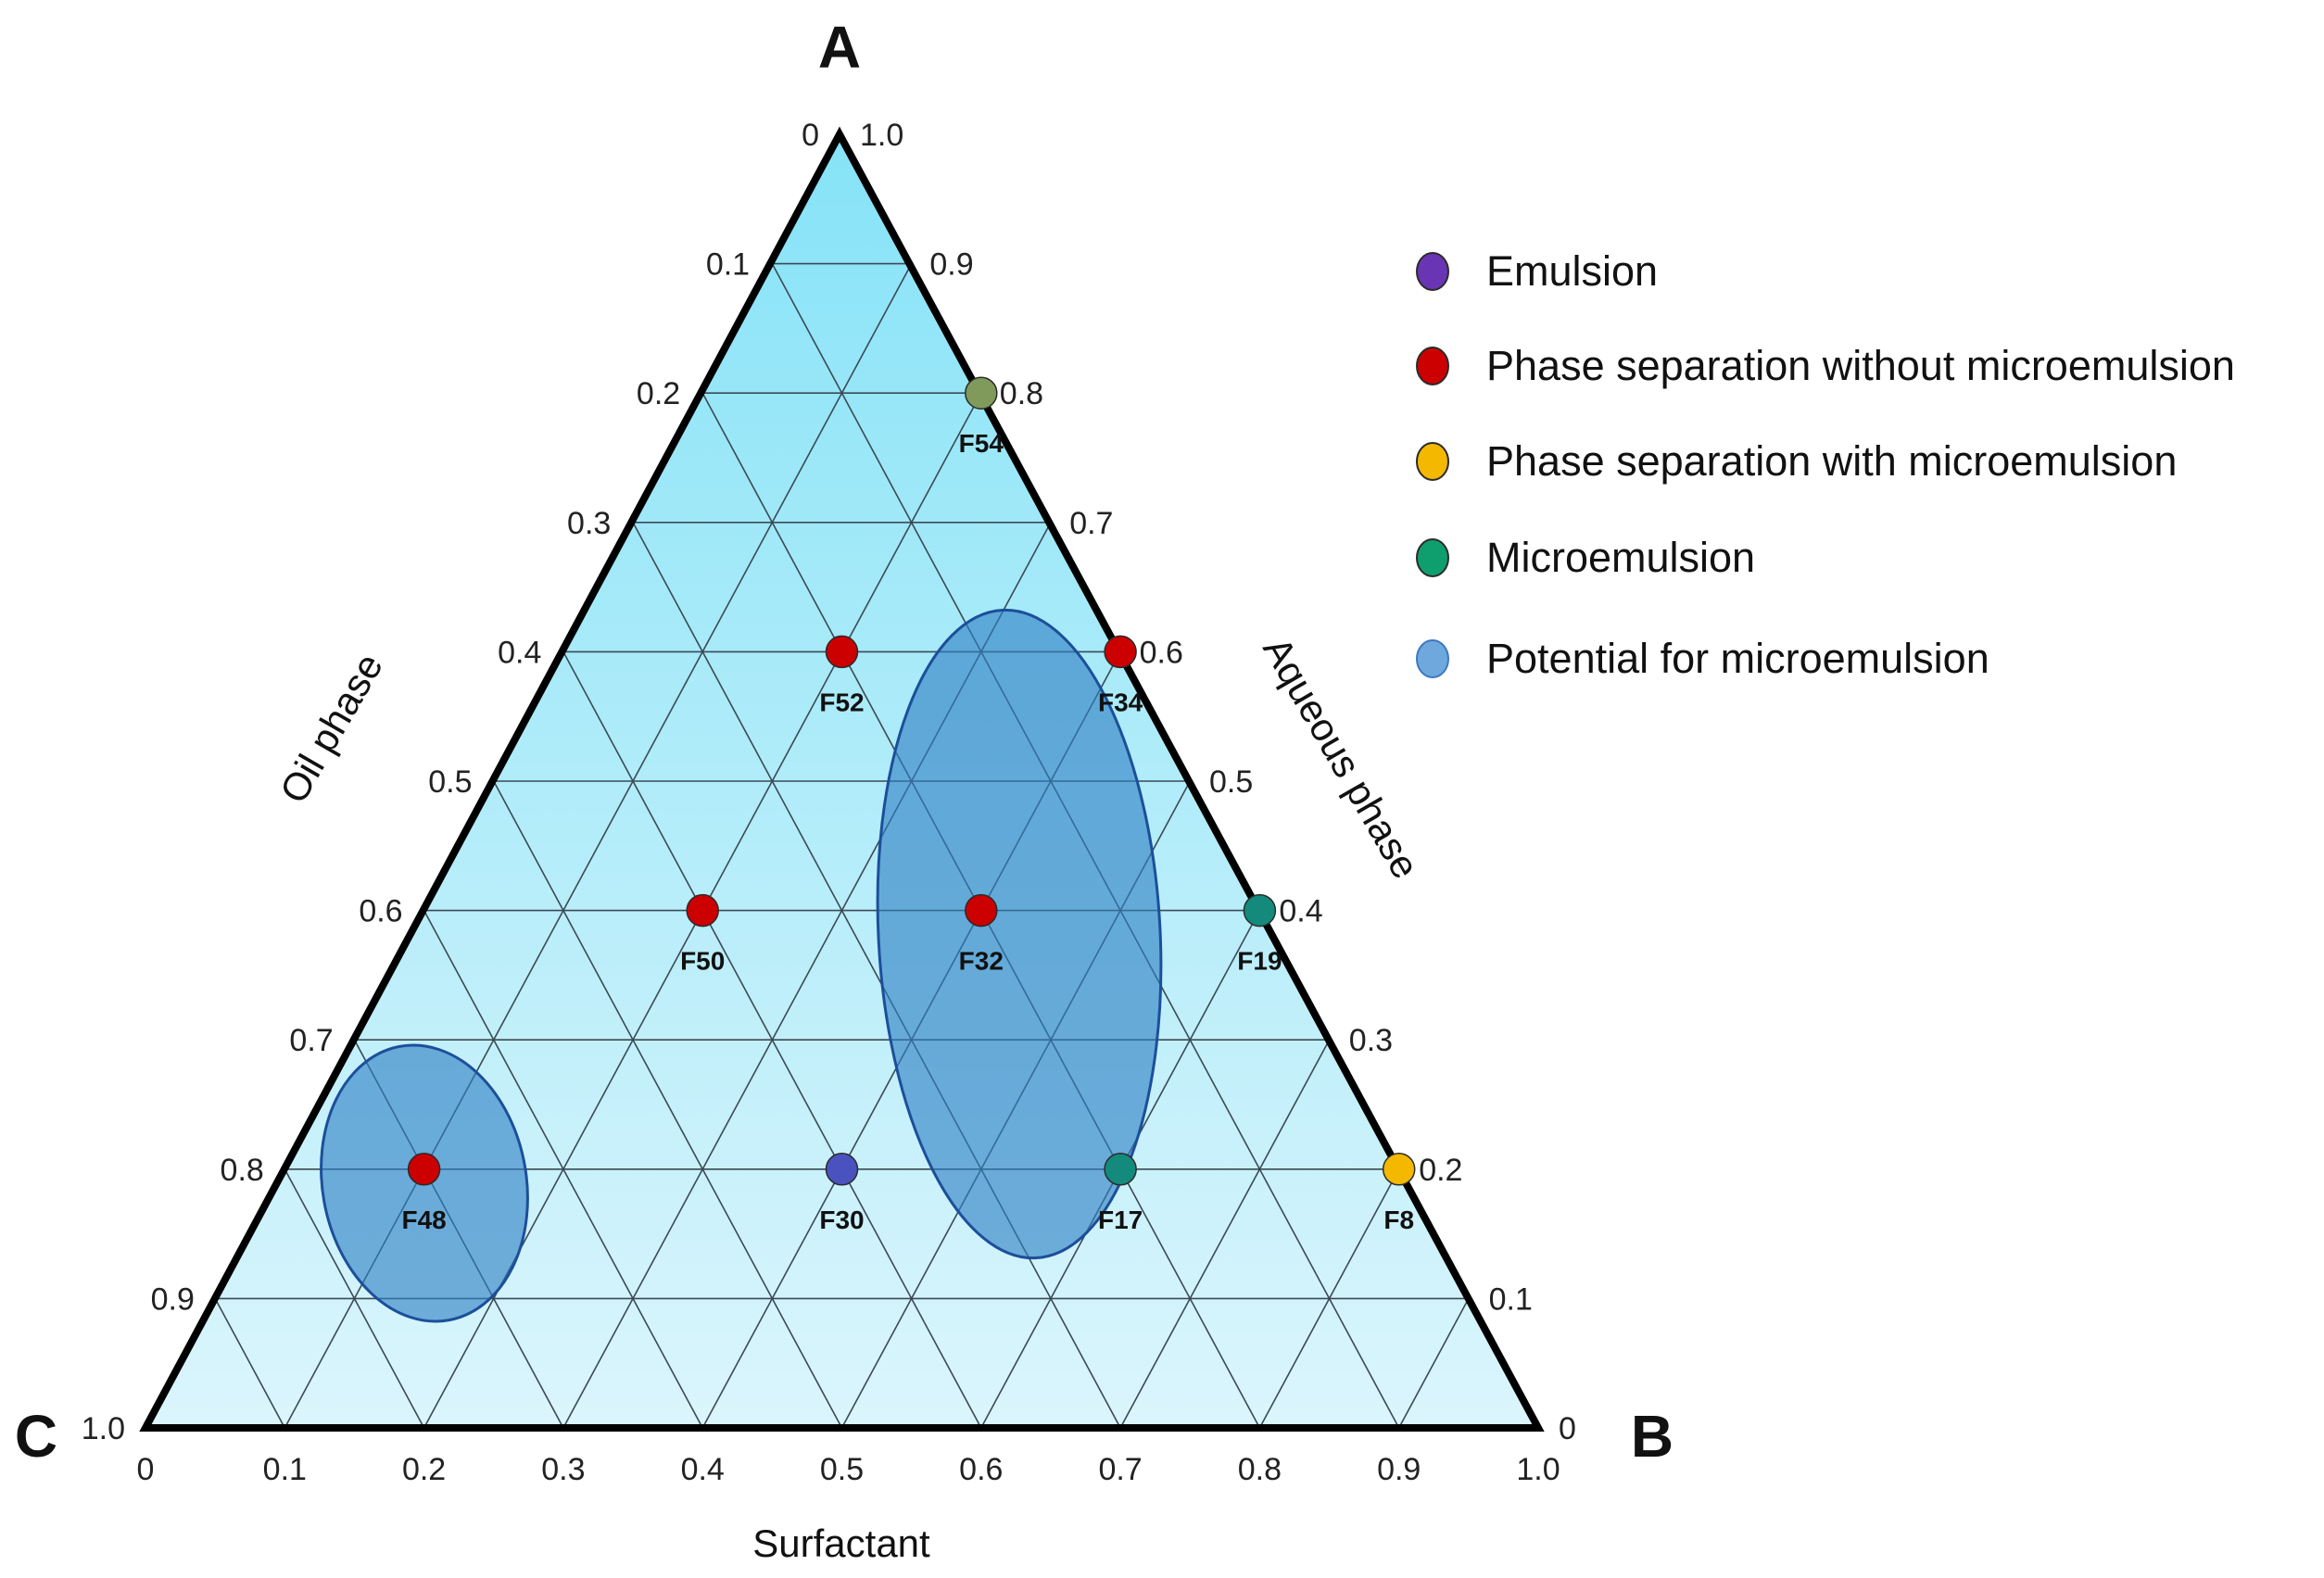 Image resolution: width=2324 pixels, height=1578 pixels. What do you see at coordinates (242, 1171) in the screenshot?
I see `tick-oil-8: 0.8` at bounding box center [242, 1171].